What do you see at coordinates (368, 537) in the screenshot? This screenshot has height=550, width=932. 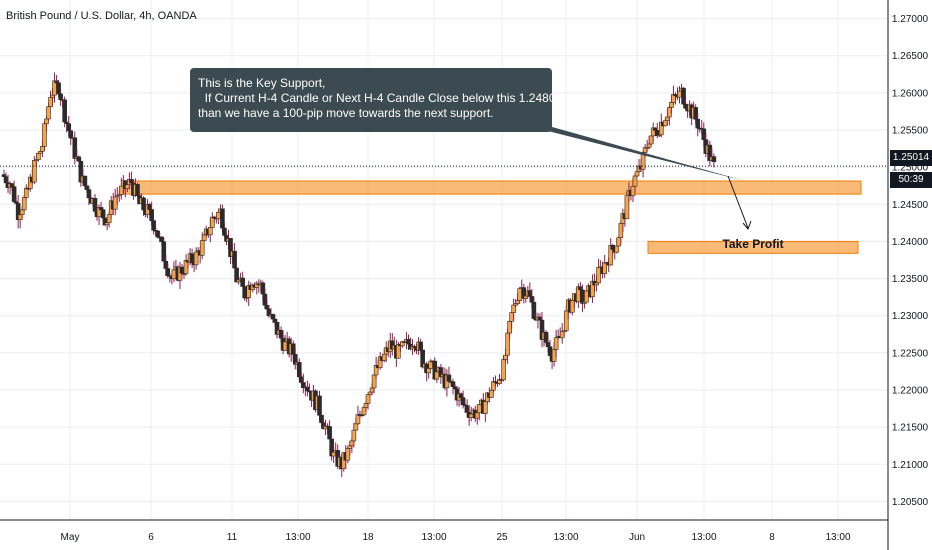 I see `x-tick-label: 18` at bounding box center [368, 537].